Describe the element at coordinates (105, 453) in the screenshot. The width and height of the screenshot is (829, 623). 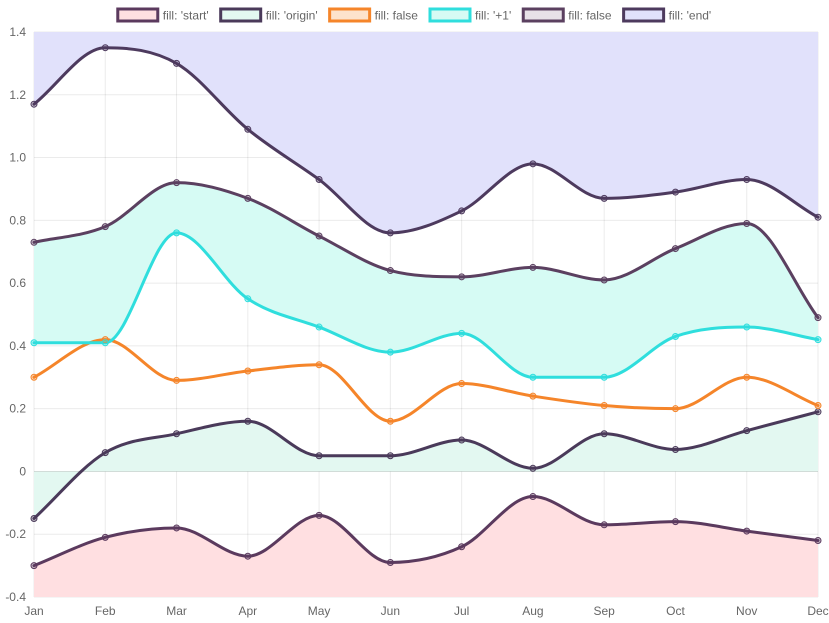
I see `data-point-series-2-feb` at that location.